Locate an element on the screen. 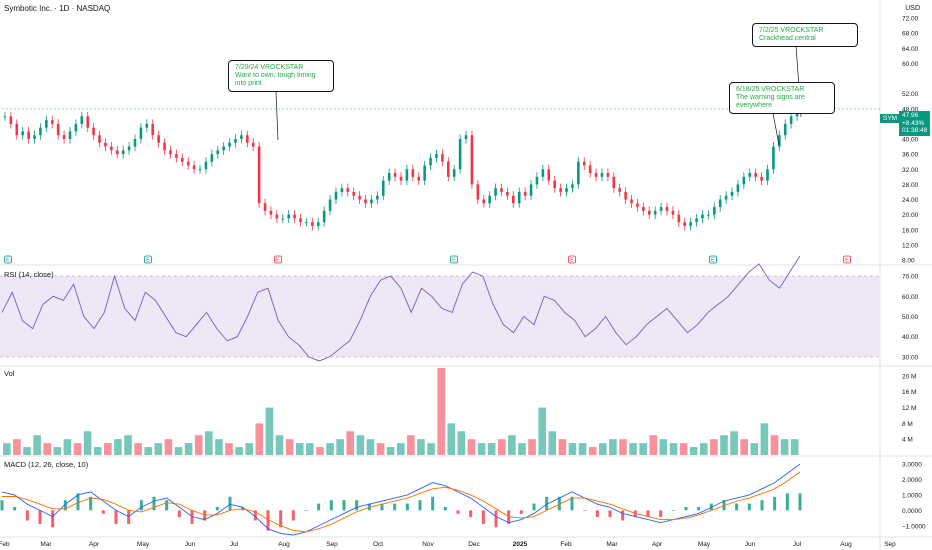  rsi-tick-label-1: 40.00 is located at coordinates (910, 337).